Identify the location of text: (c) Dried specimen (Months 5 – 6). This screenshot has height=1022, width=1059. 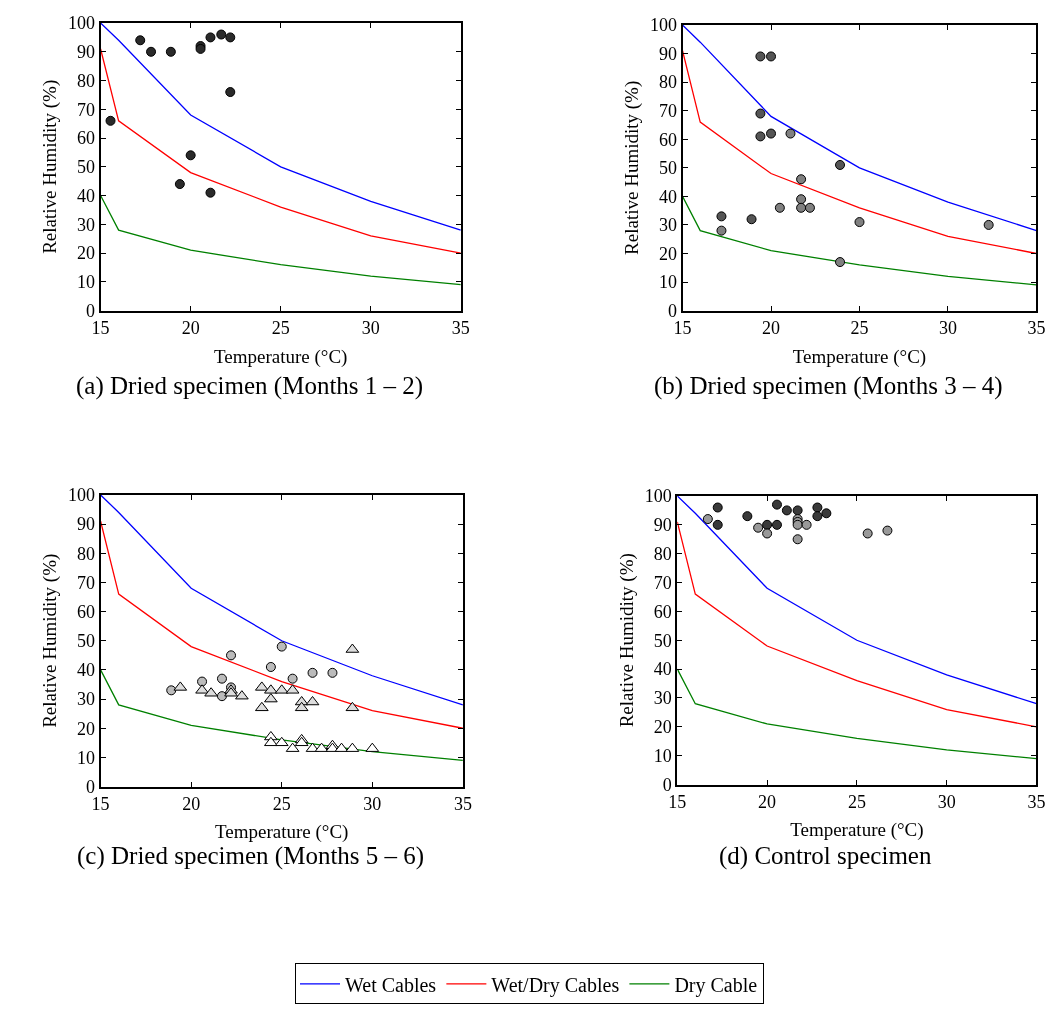
(251, 856).